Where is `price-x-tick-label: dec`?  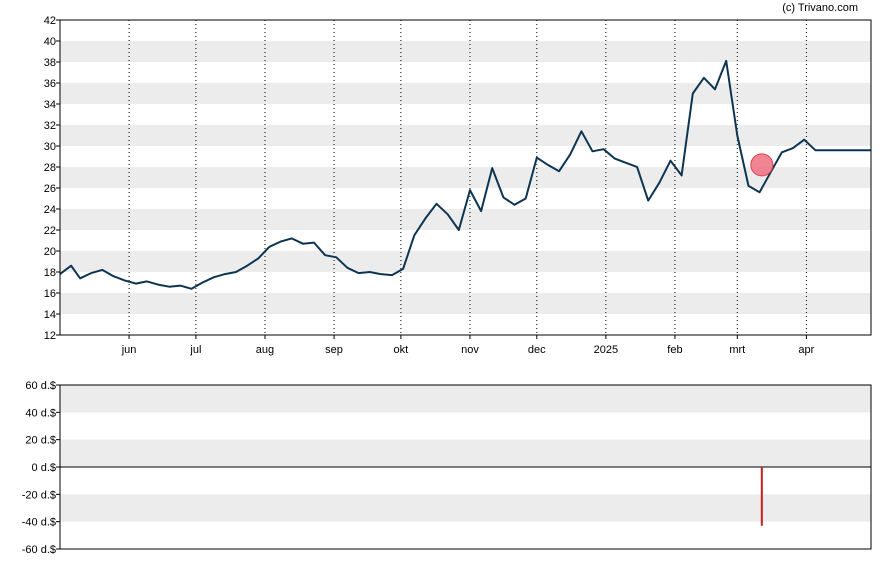
price-x-tick-label: dec is located at coordinates (537, 350).